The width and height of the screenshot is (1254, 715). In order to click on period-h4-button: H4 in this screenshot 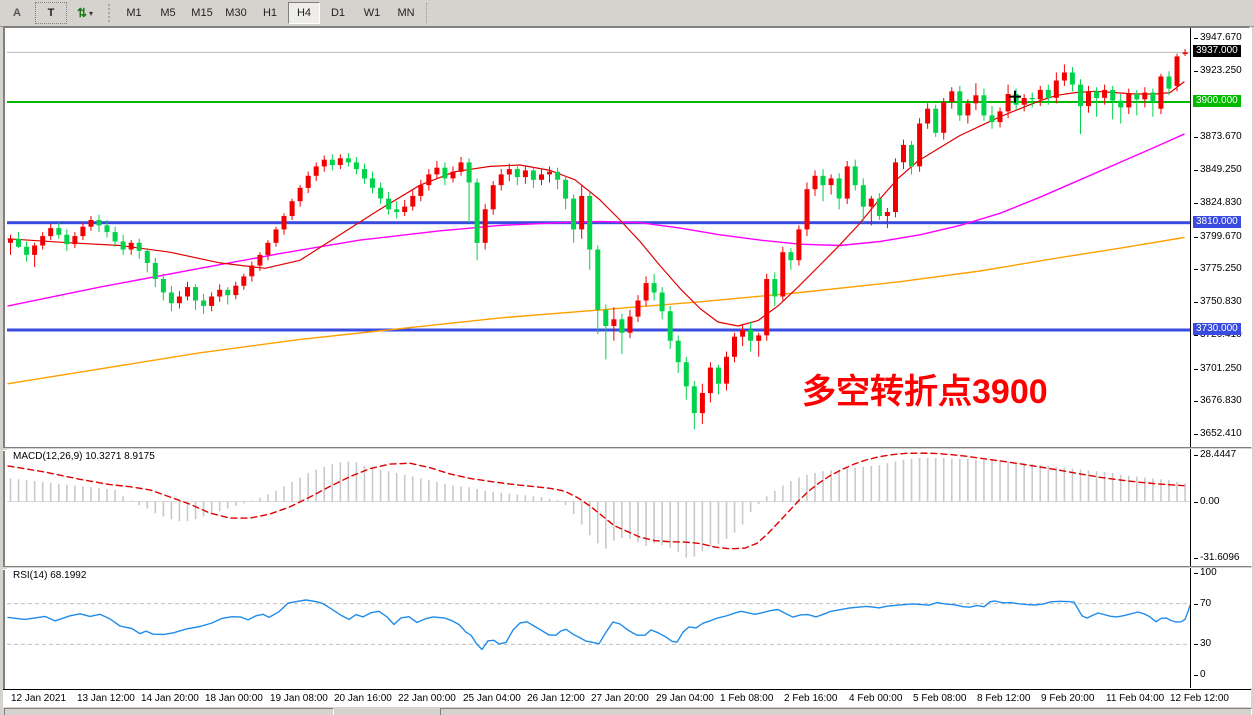, I will do `click(304, 13)`.